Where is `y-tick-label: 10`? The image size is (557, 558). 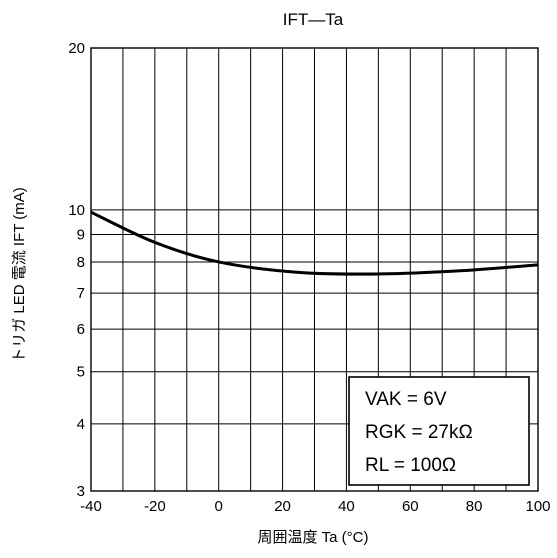 y-tick-label: 10 is located at coordinates (76, 210).